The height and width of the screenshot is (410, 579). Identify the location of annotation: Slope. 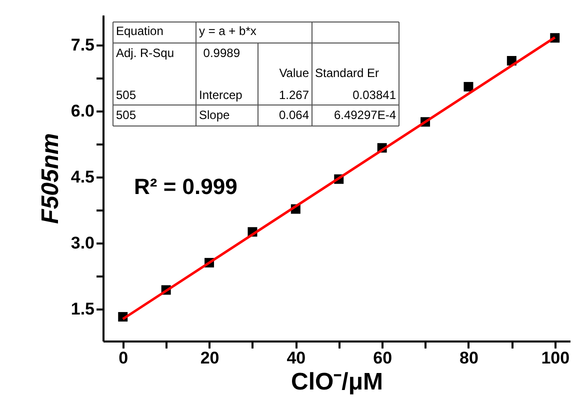
(214, 115).